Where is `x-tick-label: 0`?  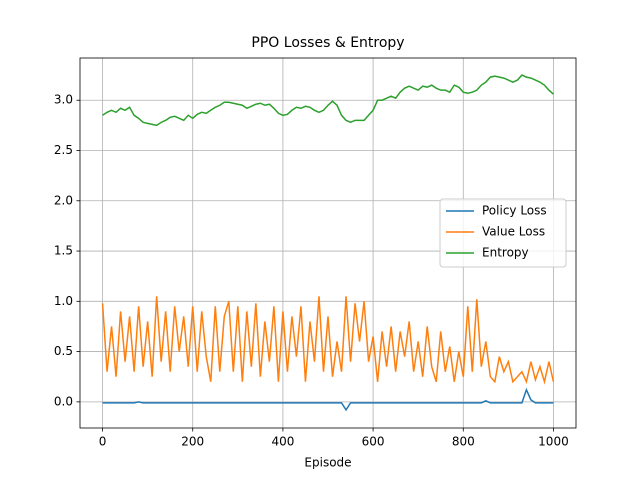 x-tick-label: 0 is located at coordinates (103, 442).